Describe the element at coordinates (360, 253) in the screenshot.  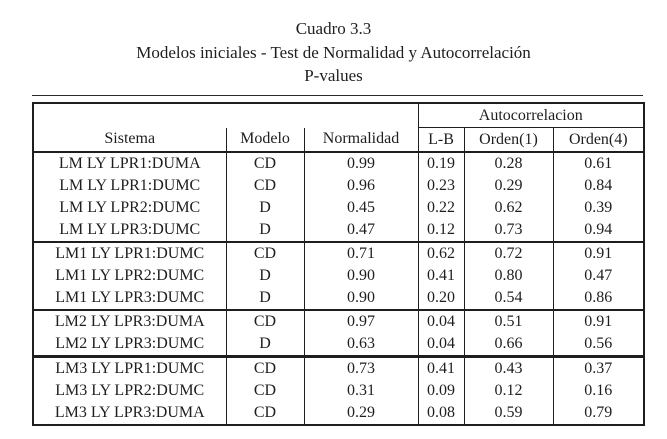
I see `table-cell: 0.71` at that location.